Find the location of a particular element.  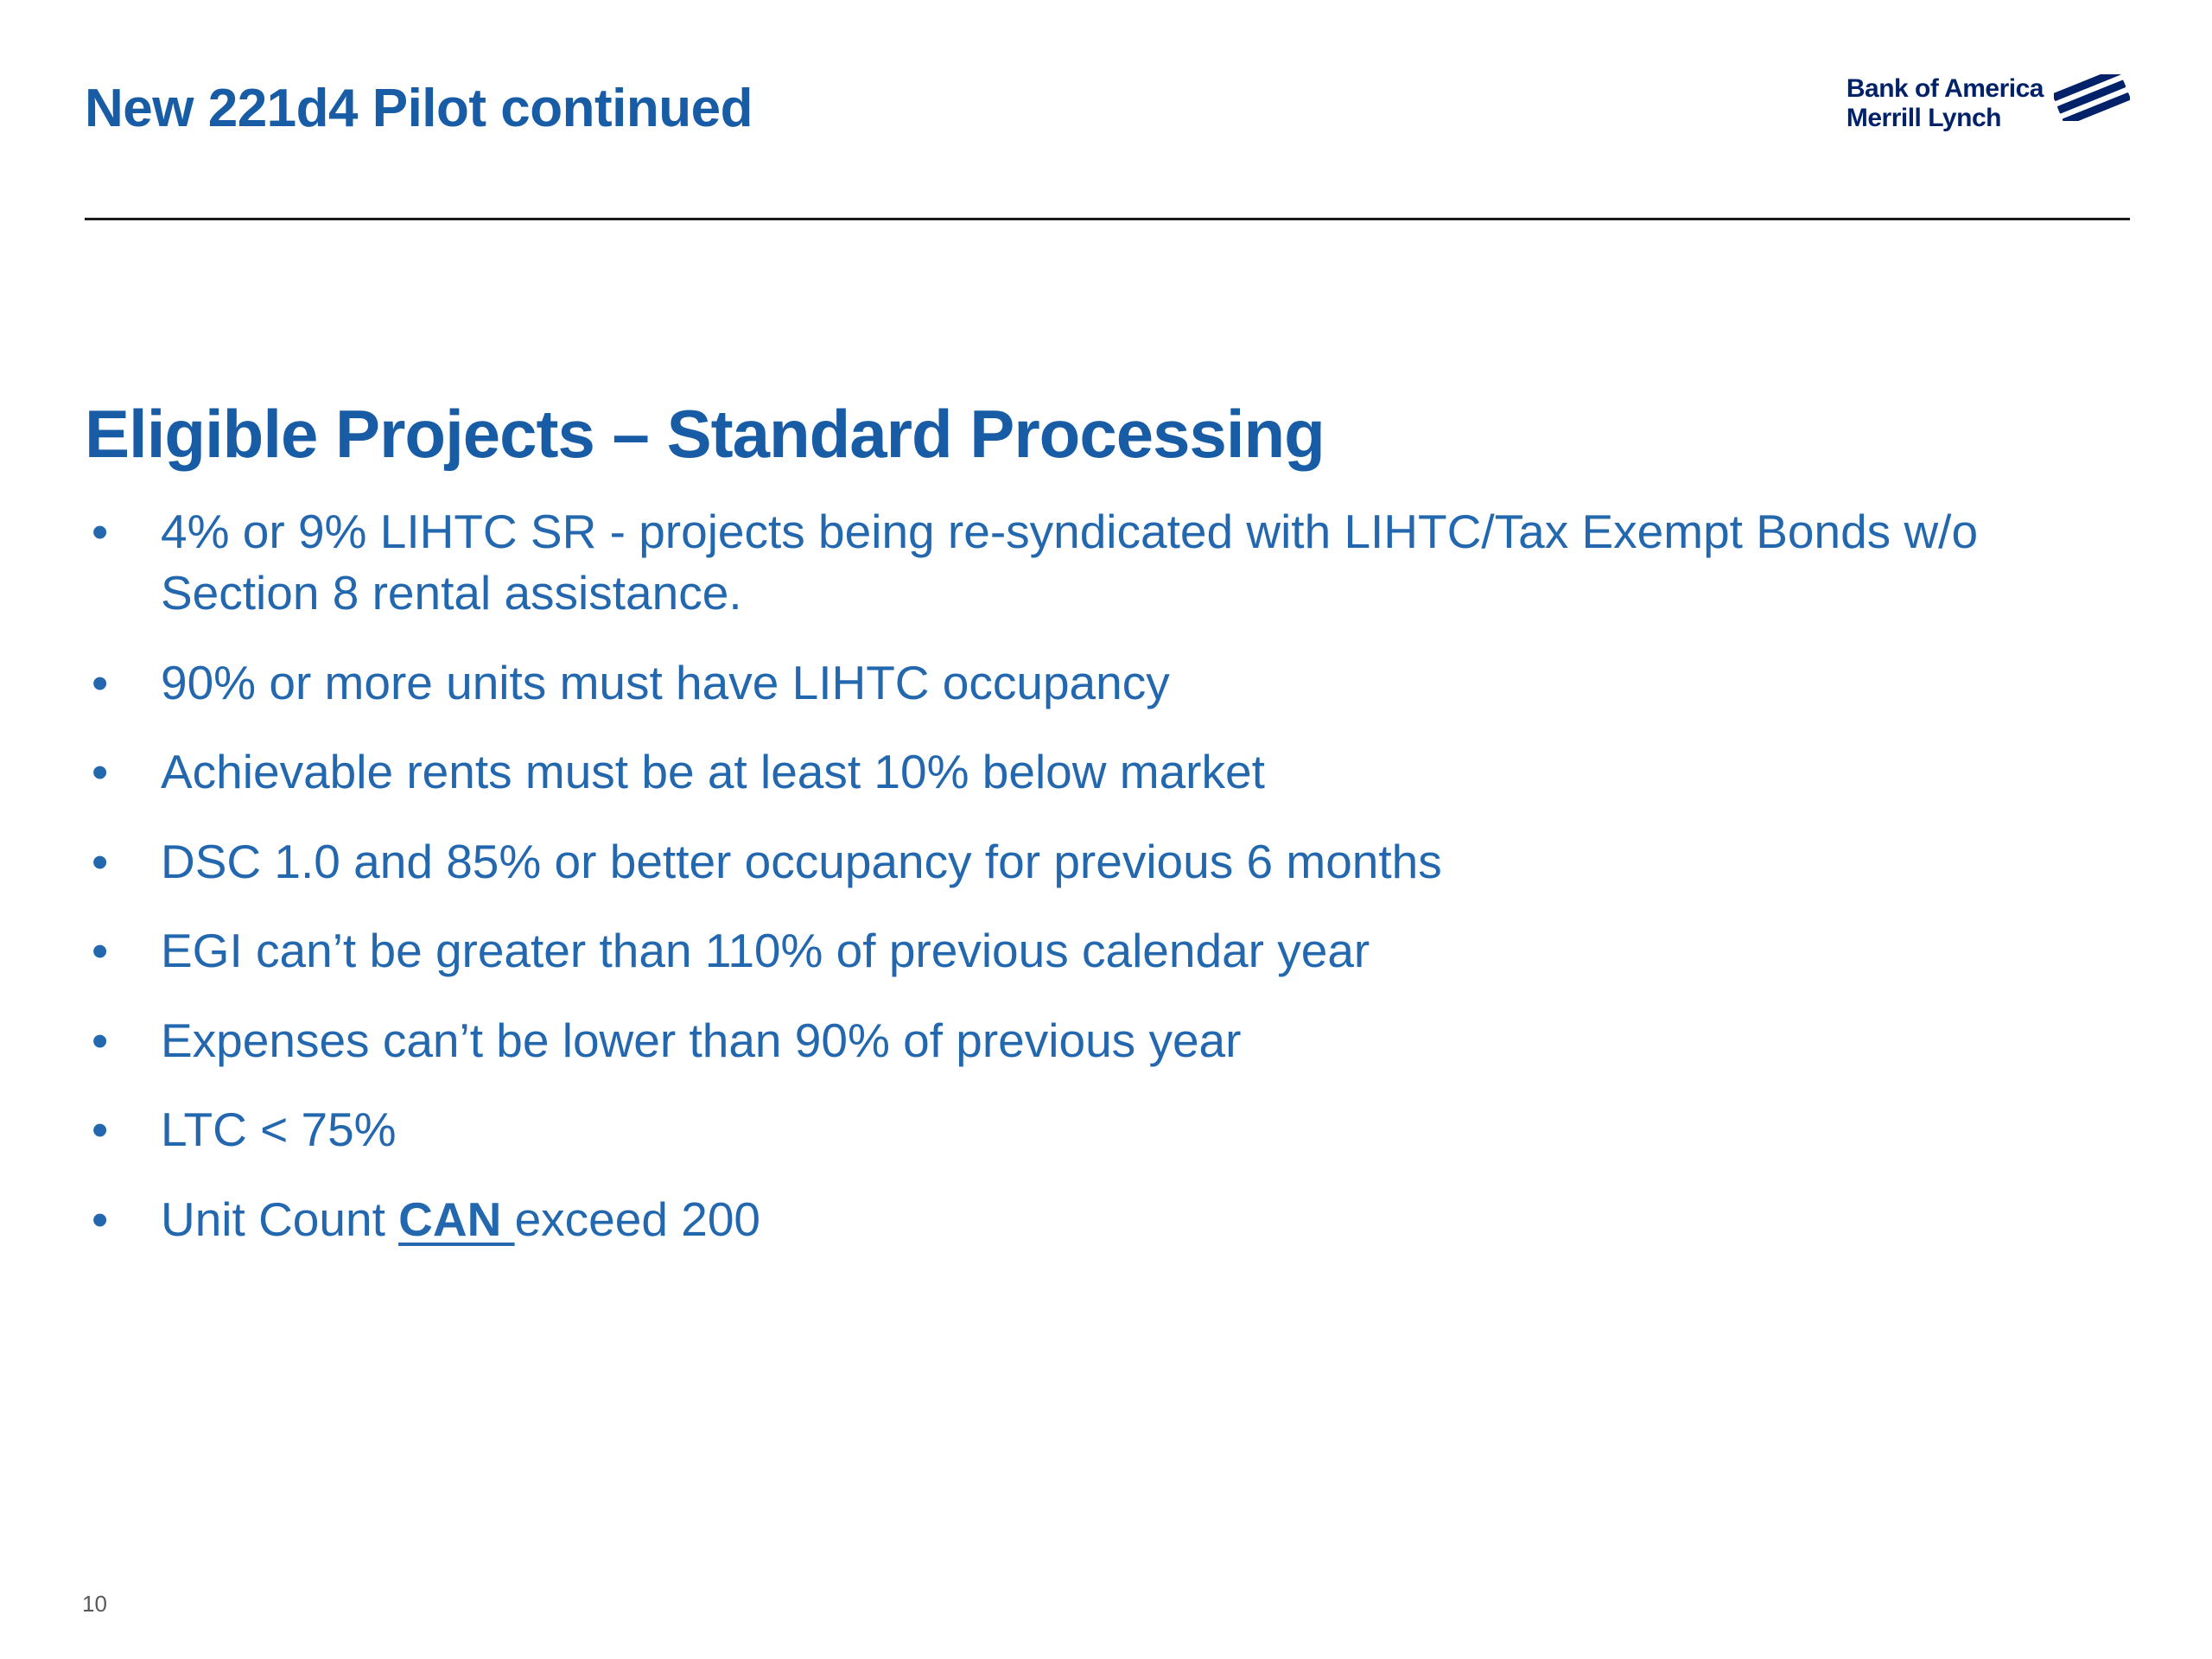

logo-text: Bank of America Merrill Lynch is located at coordinates (1945, 103).